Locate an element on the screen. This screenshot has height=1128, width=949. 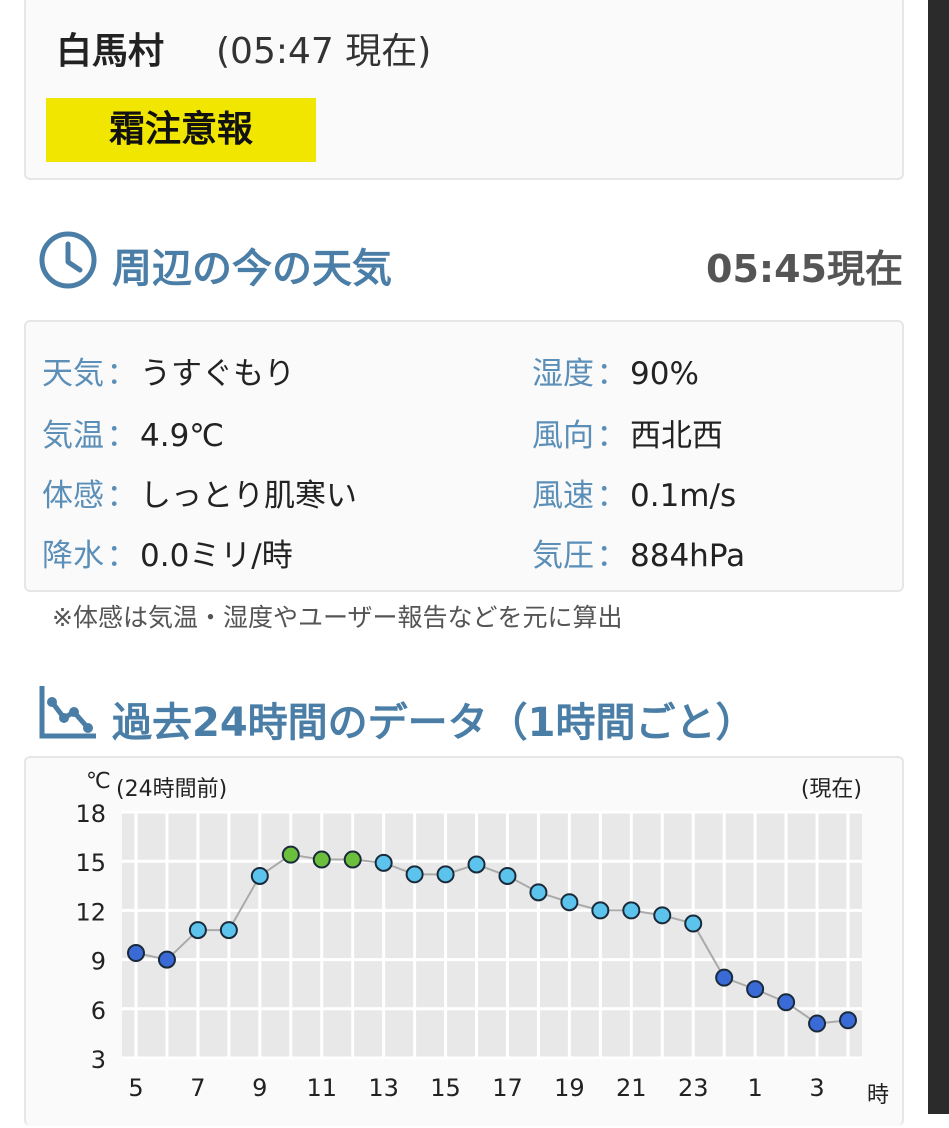
frost-warning-badge: 霜注意報 is located at coordinates (181, 130).